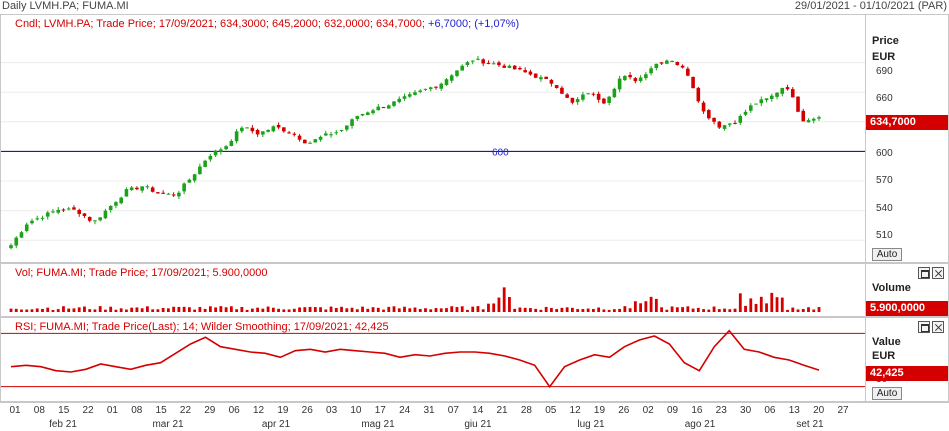 This screenshot has width=949, height=431. Describe the element at coordinates (474, 24) in the screenshot. I see `price-legend-change: +6,7000; (+1,07%)` at that location.